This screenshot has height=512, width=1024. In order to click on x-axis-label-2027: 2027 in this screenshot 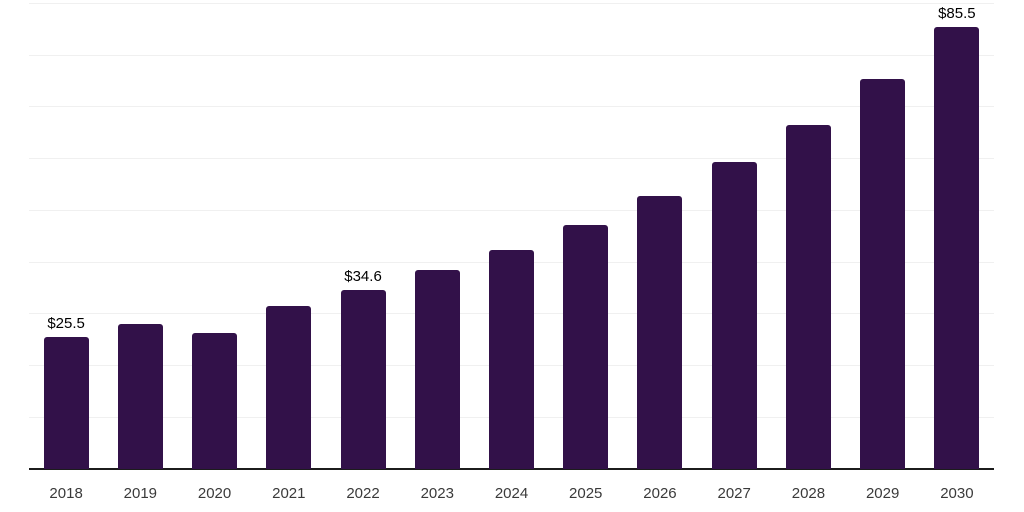, I will do `click(734, 493)`.